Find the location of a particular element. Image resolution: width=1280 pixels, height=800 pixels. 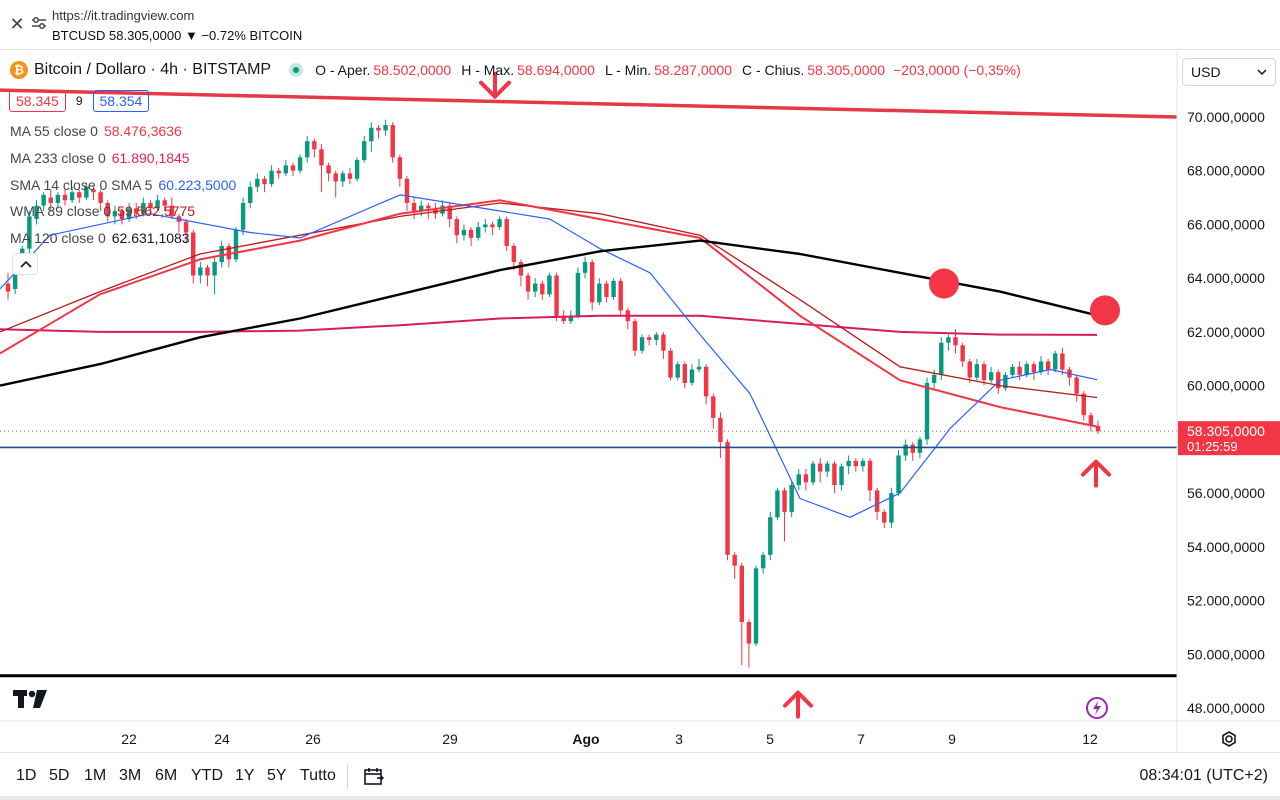

sell-button: 58.345 is located at coordinates (37, 101).